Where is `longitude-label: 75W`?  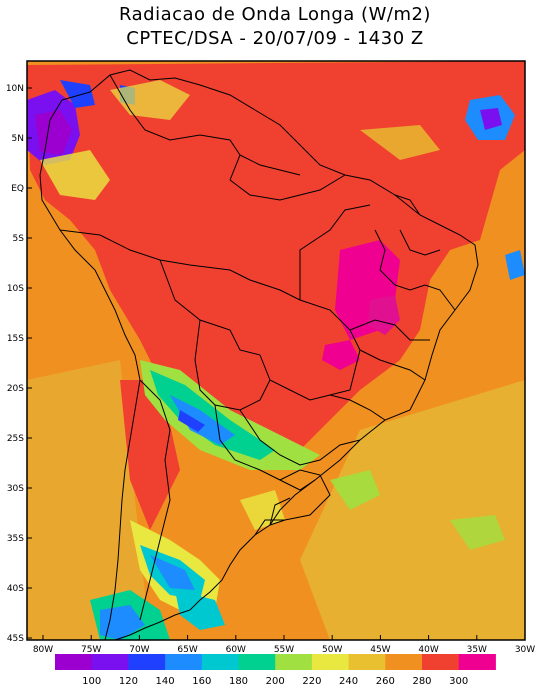 longitude-label: 75W is located at coordinates (91, 650).